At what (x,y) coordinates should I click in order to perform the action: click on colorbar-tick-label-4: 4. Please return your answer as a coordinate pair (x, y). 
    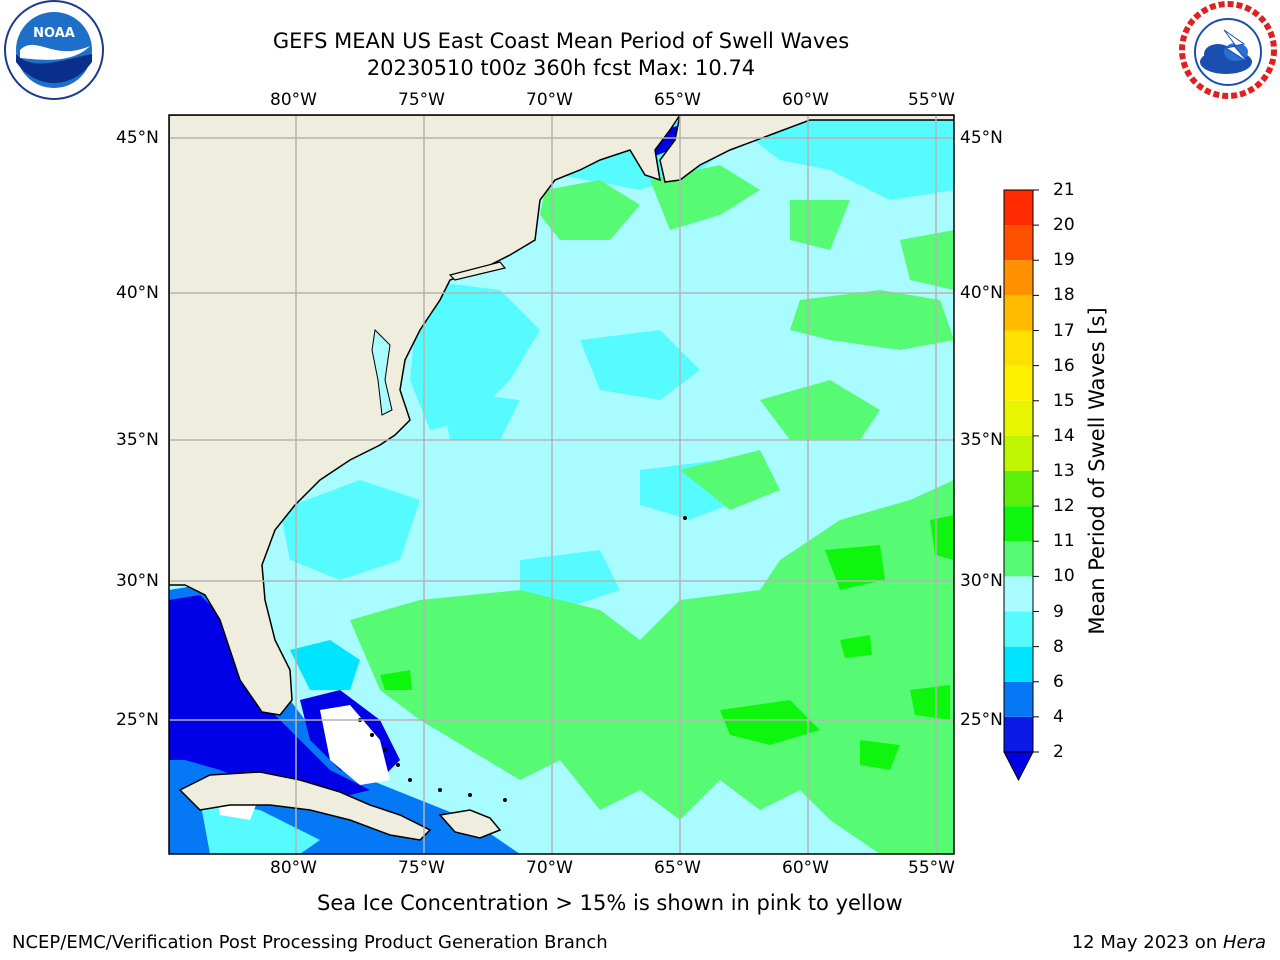
    Looking at the image, I should click on (1058, 716).